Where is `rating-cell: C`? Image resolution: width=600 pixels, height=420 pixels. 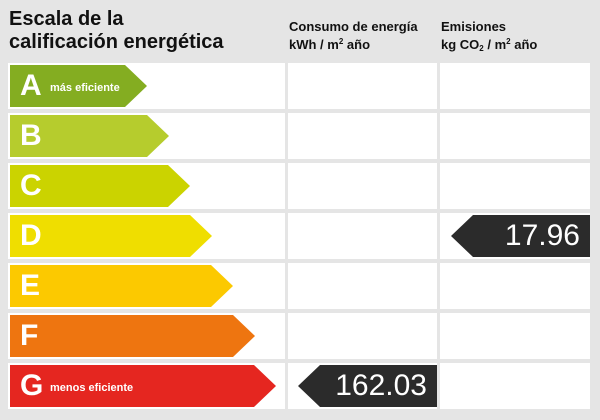
rating-cell: C is located at coordinates (146, 186).